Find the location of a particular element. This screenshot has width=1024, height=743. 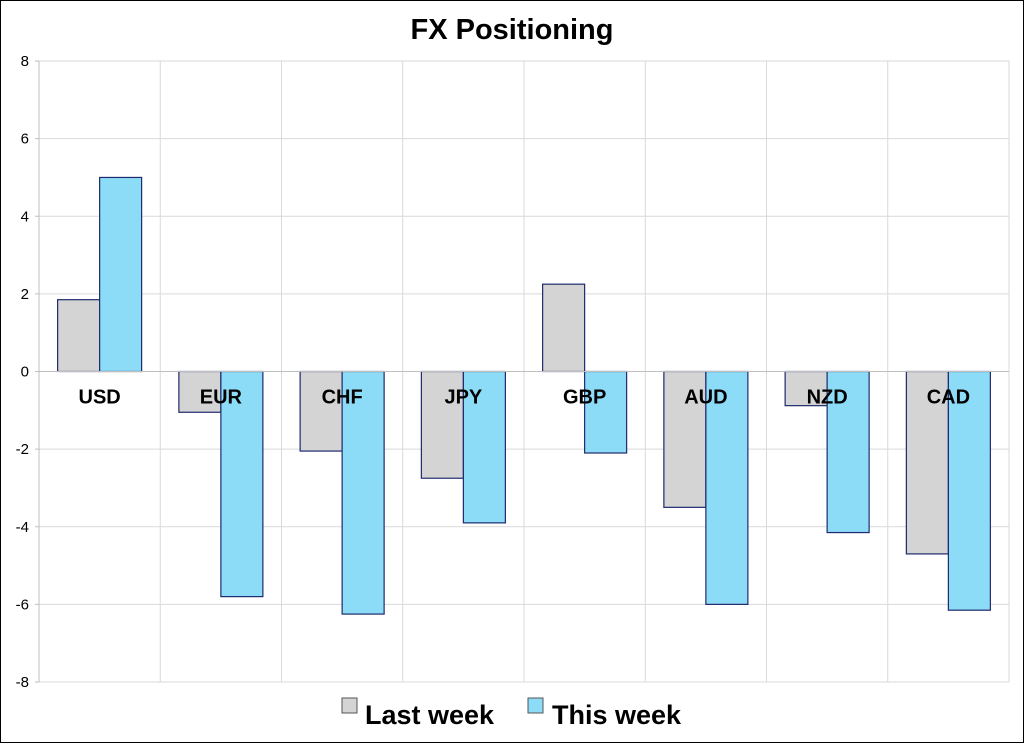

bar-this-week-aud is located at coordinates (727, 487).